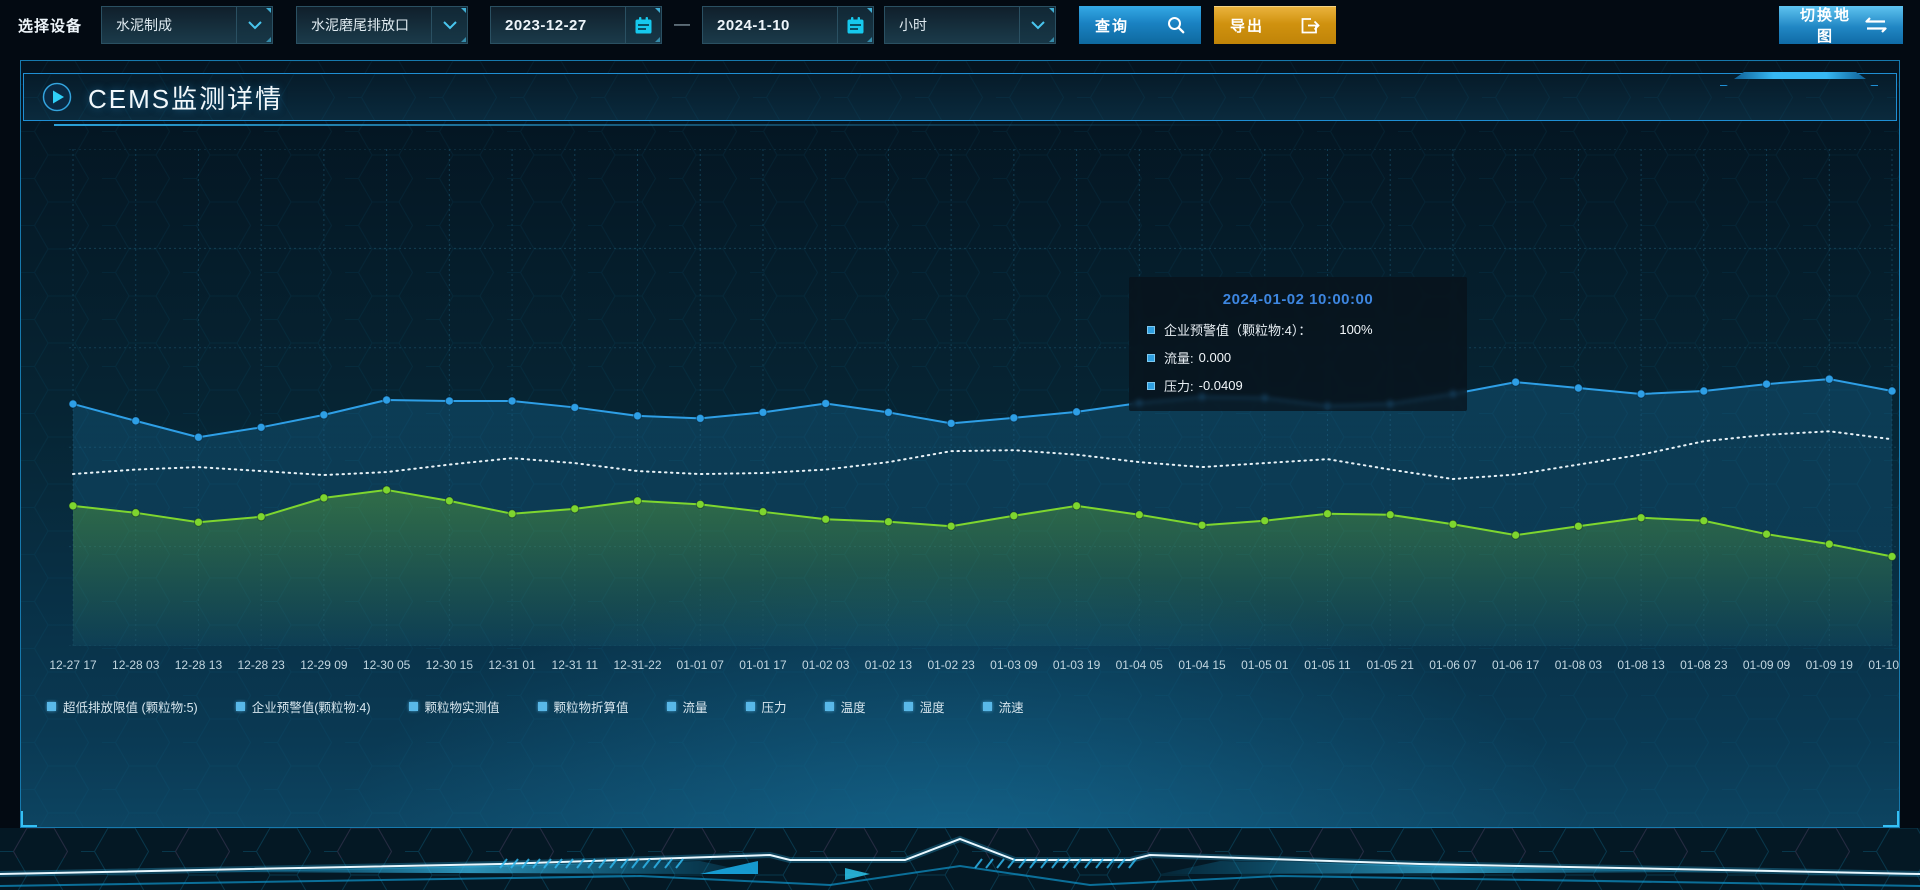 Image resolution: width=1920 pixels, height=890 pixels. What do you see at coordinates (449, 665) in the screenshot?
I see `x-axis-label: 12-30 15` at bounding box center [449, 665].